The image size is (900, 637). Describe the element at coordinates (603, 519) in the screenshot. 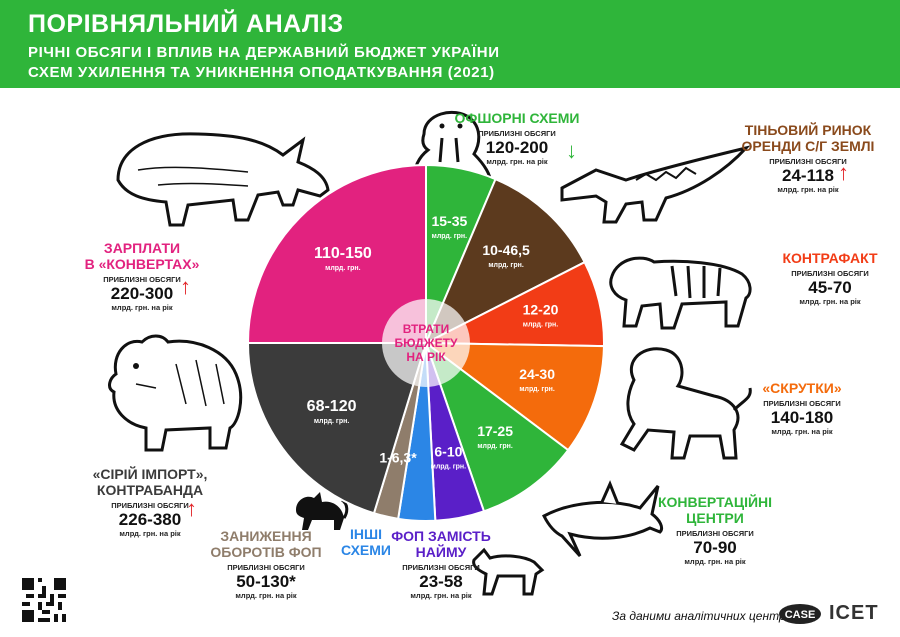

I see `shark-icon` at that location.